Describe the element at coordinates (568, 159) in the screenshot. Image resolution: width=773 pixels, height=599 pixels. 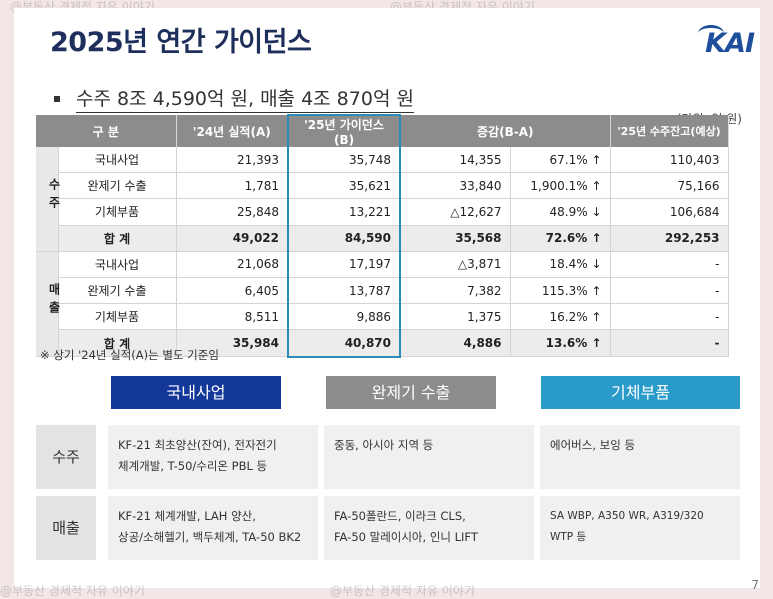
I see `percent-value: 67.1%` at that location.